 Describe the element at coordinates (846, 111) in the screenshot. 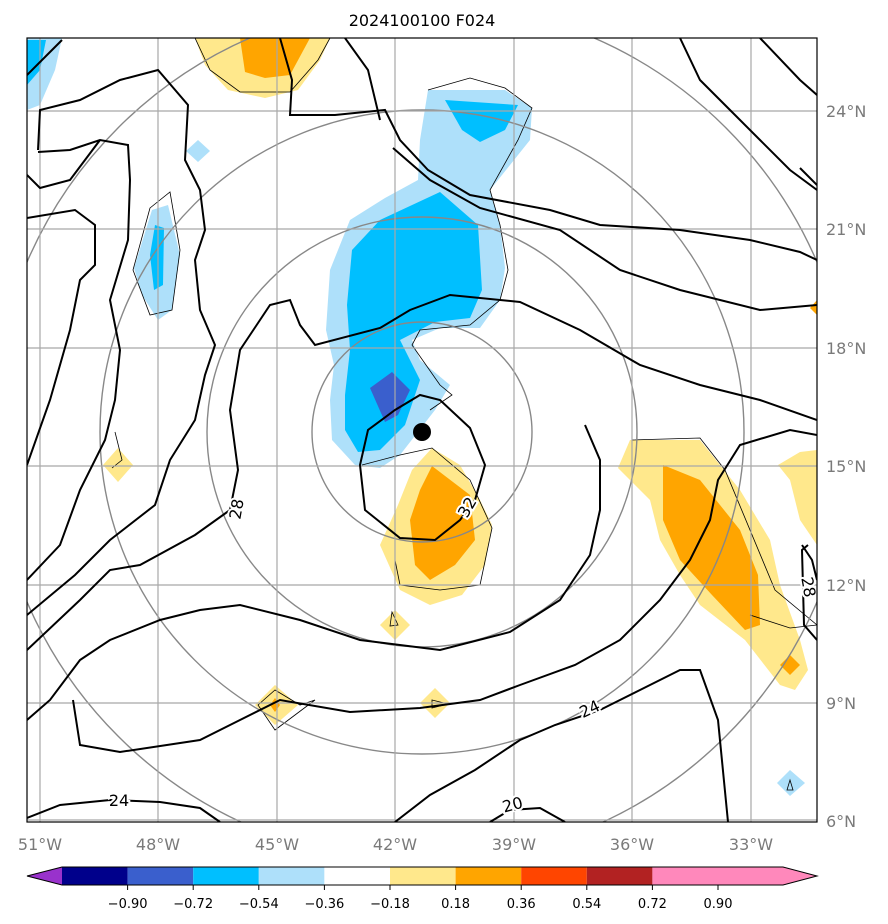

I see `lat-tick-label: 24°N` at that location.